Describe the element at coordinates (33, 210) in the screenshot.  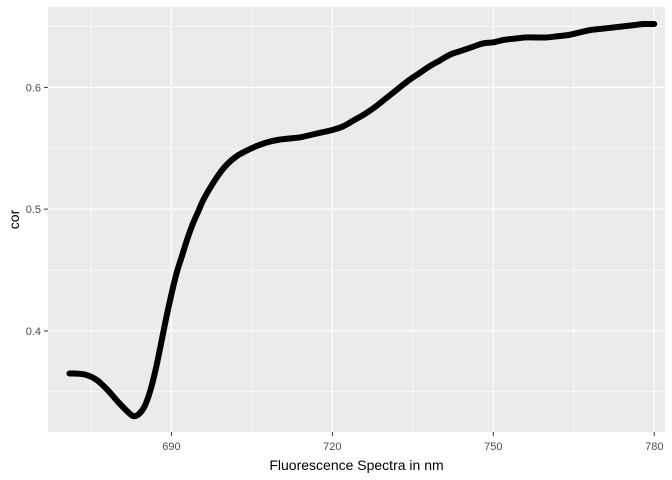
I see `y-tick-label: 0.5` at that location.